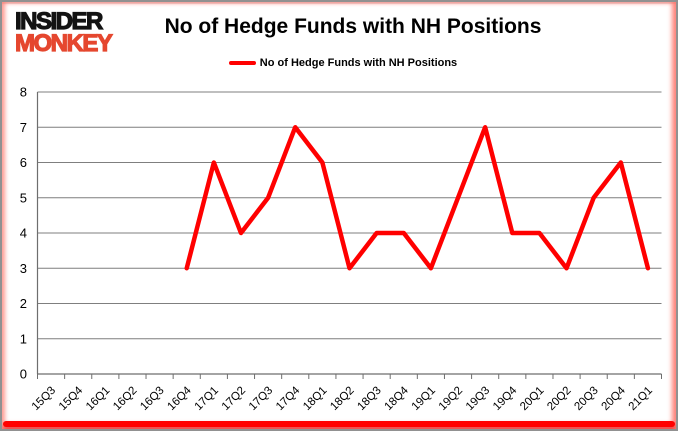 The height and width of the screenshot is (431, 678). What do you see at coordinates (63, 44) in the screenshot?
I see `logo-monkey-text: MONKEY` at bounding box center [63, 44].